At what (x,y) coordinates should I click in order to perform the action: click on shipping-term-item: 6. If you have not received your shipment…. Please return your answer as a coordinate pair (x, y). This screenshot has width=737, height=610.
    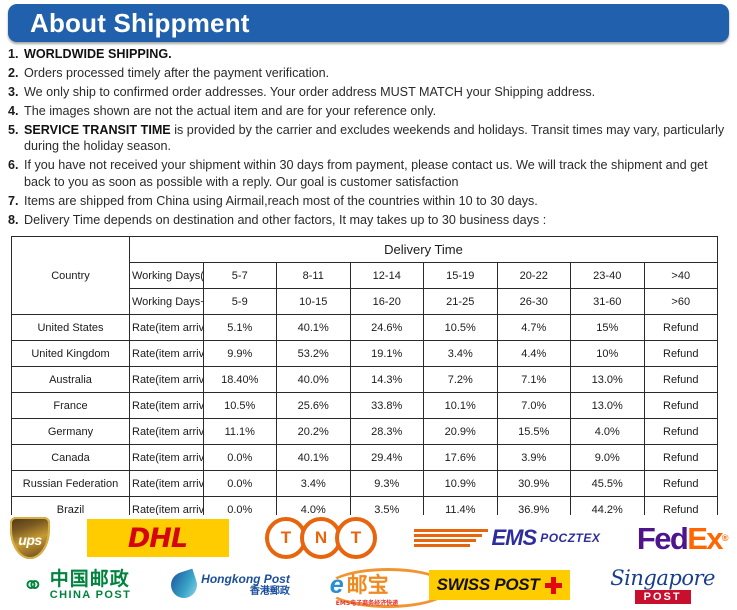
    Looking at the image, I should click on (369, 173).